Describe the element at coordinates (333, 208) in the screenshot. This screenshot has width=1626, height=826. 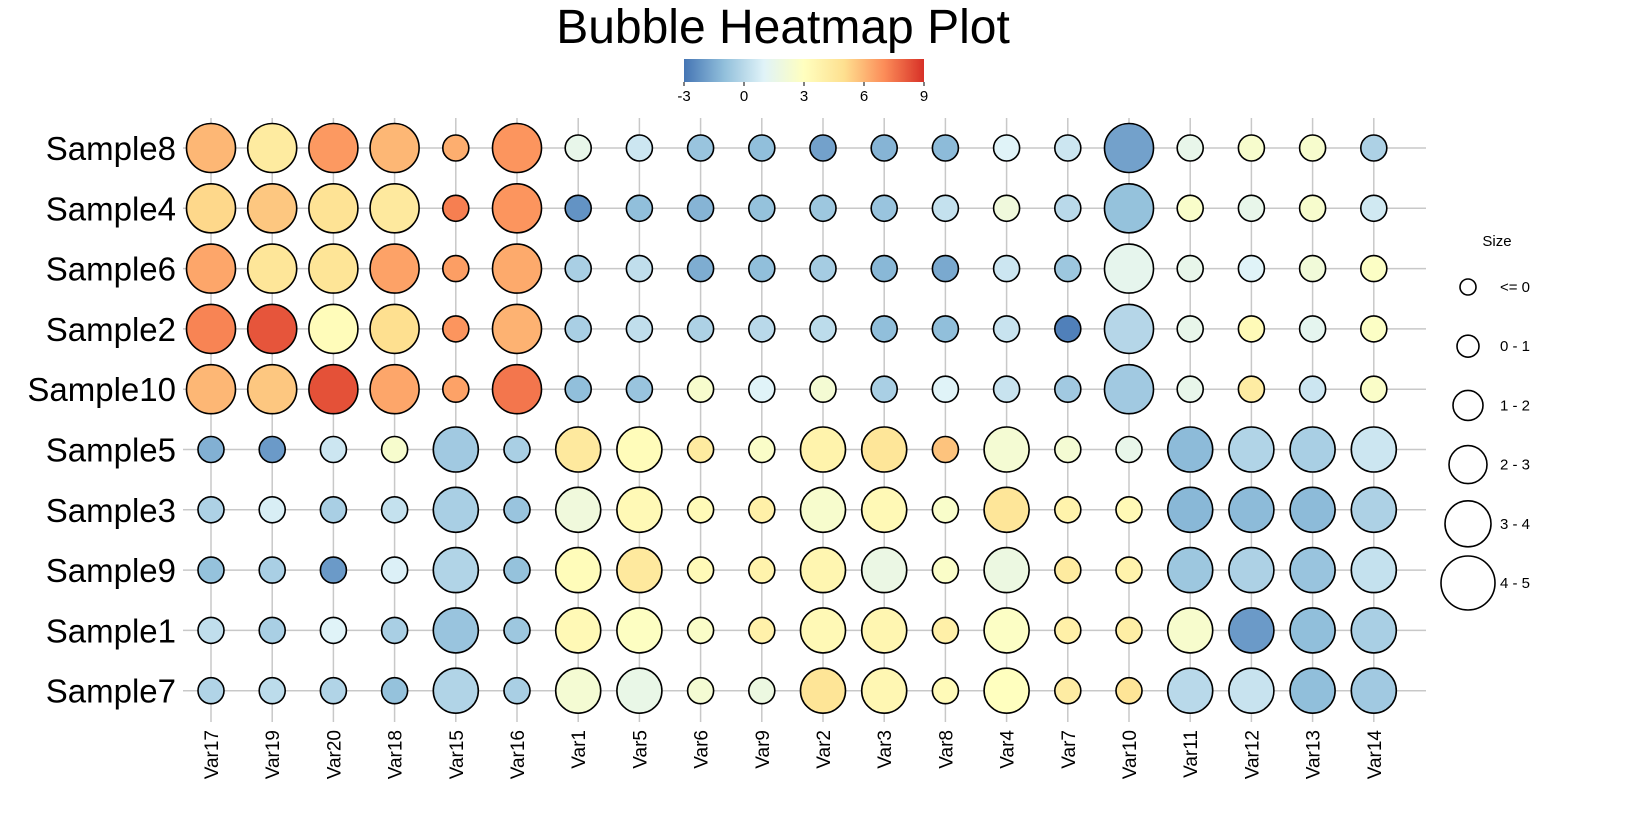
I see `bubble-sample4-var20` at that location.